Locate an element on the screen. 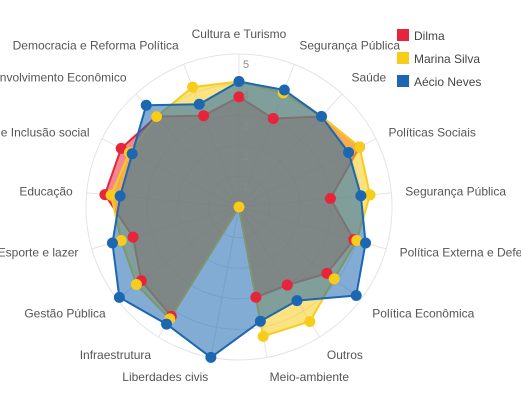 This screenshot has width=521, height=417. tick-label: 4 is located at coordinates (246, 96).